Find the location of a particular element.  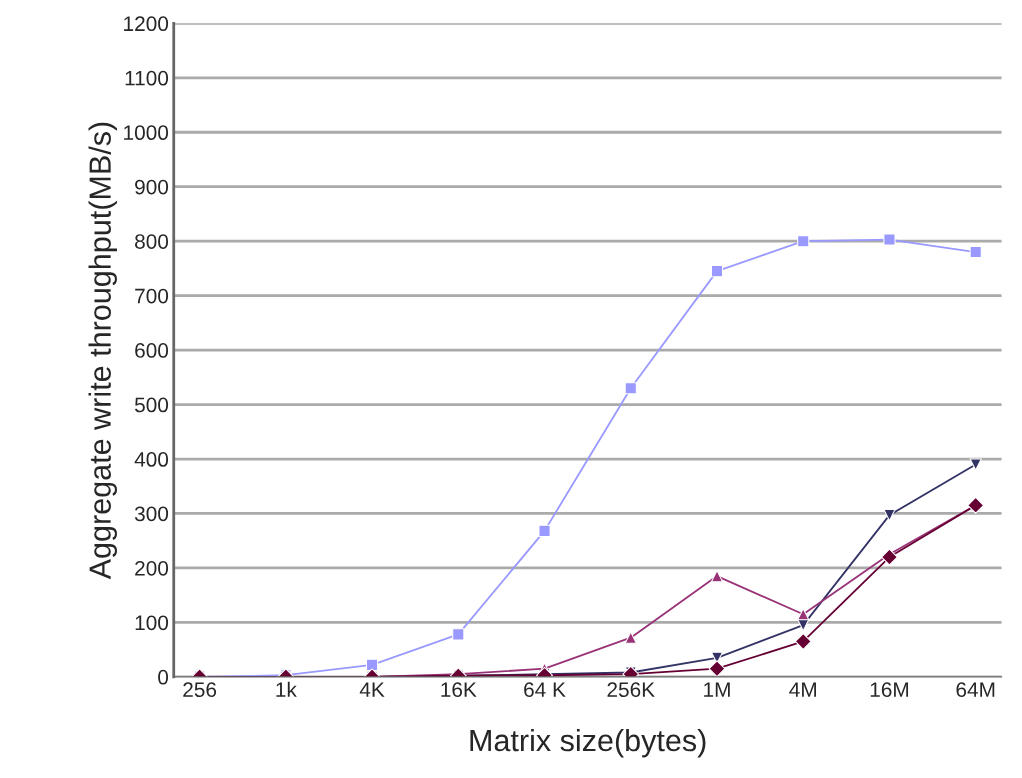

y-tick-label: 800 is located at coordinates (152, 241).